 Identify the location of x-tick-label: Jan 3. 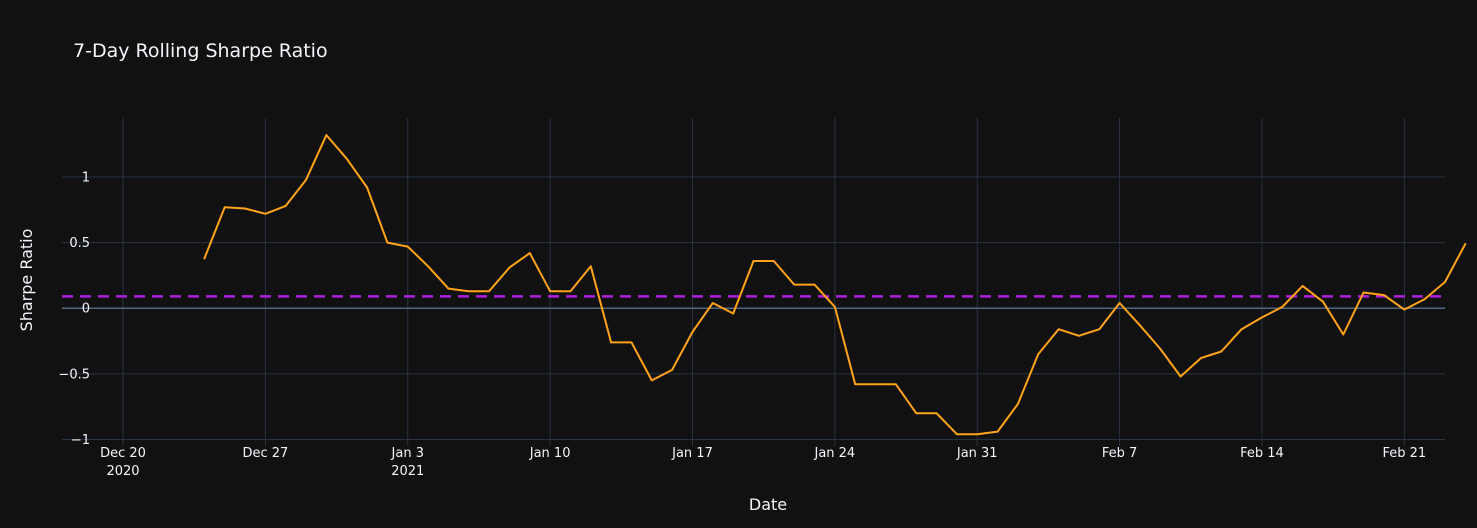
(407, 453).